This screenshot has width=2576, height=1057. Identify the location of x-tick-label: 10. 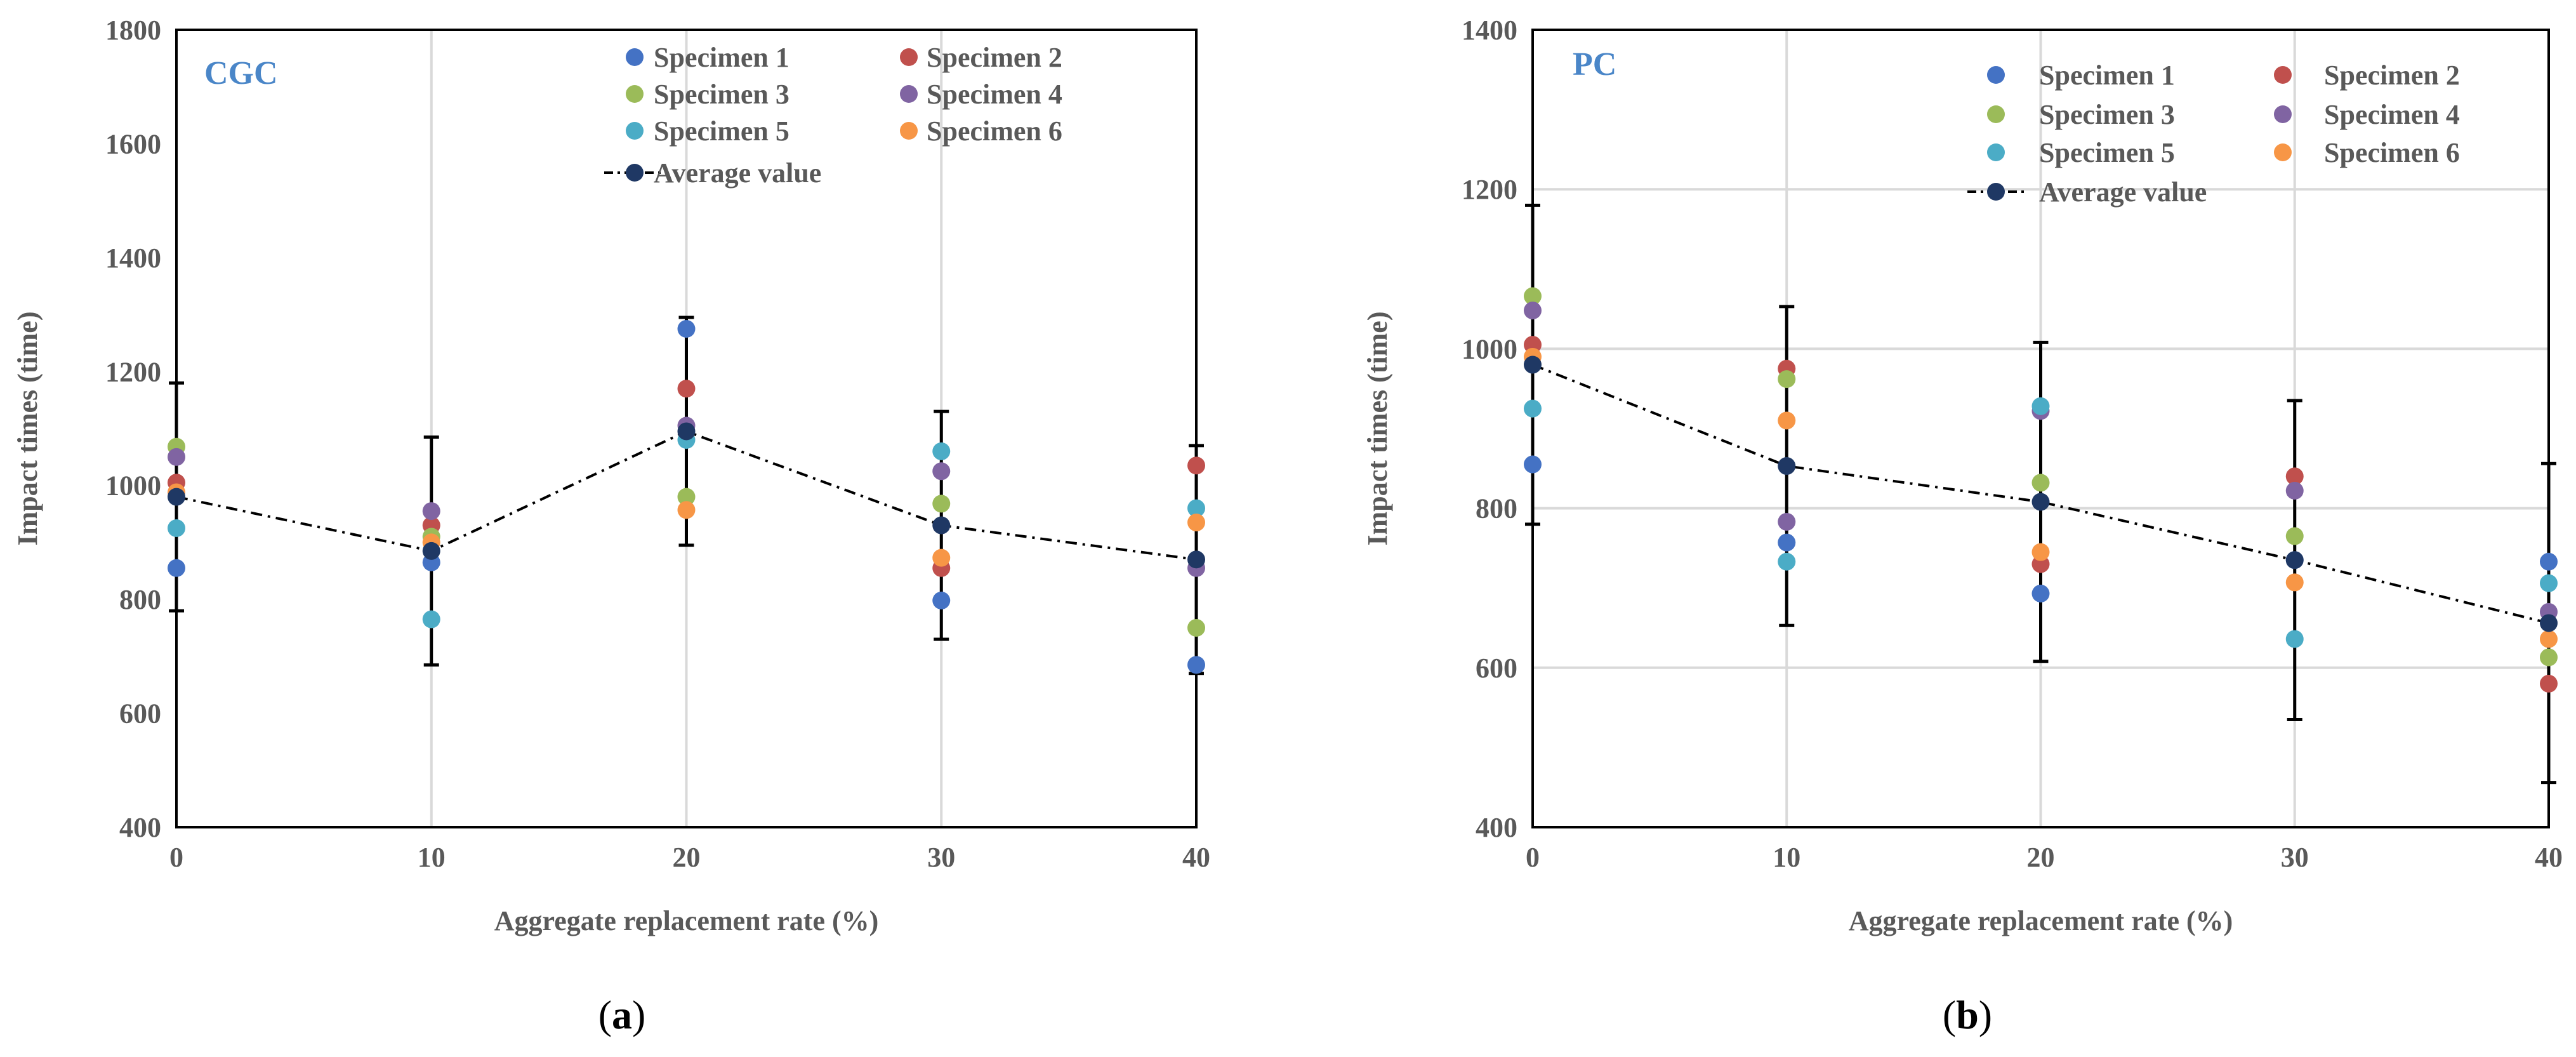
(1786, 857).